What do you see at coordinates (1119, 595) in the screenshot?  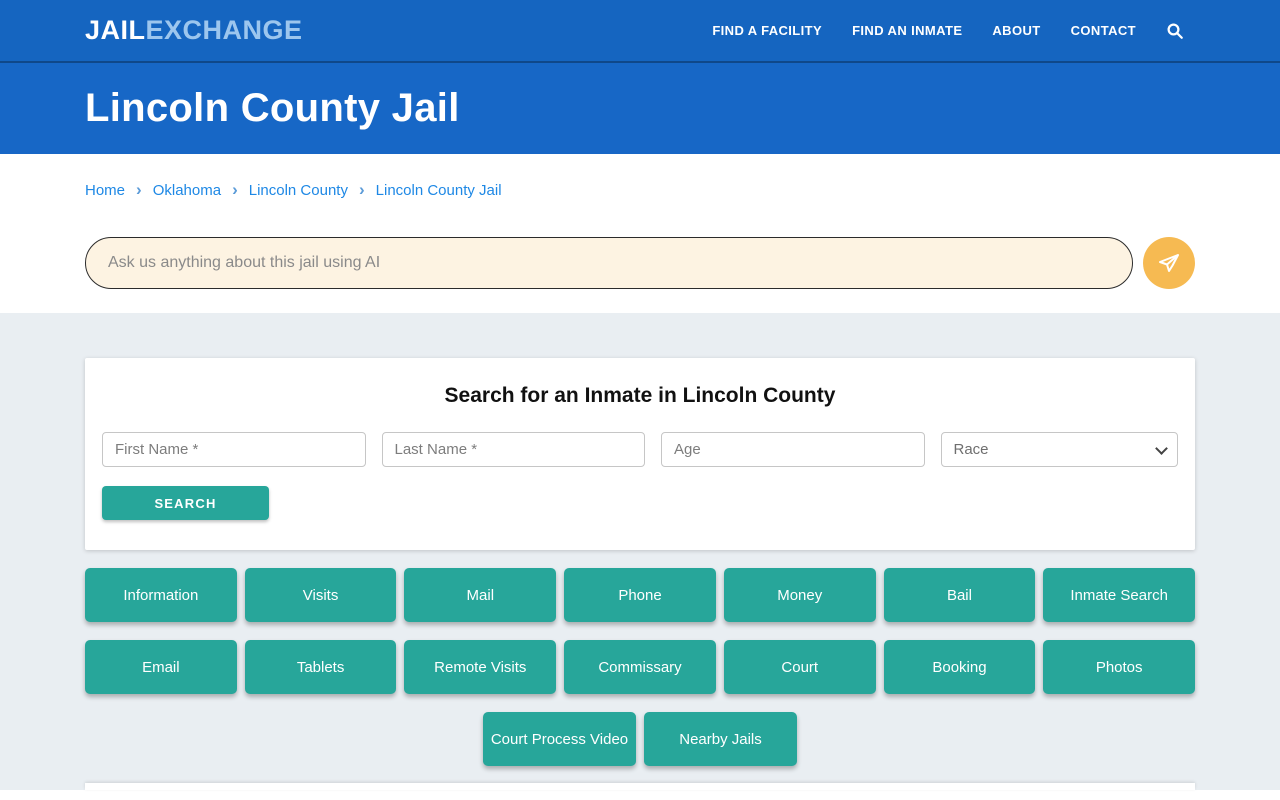 I see `quick-link-inmate-search: Inmate Search` at bounding box center [1119, 595].